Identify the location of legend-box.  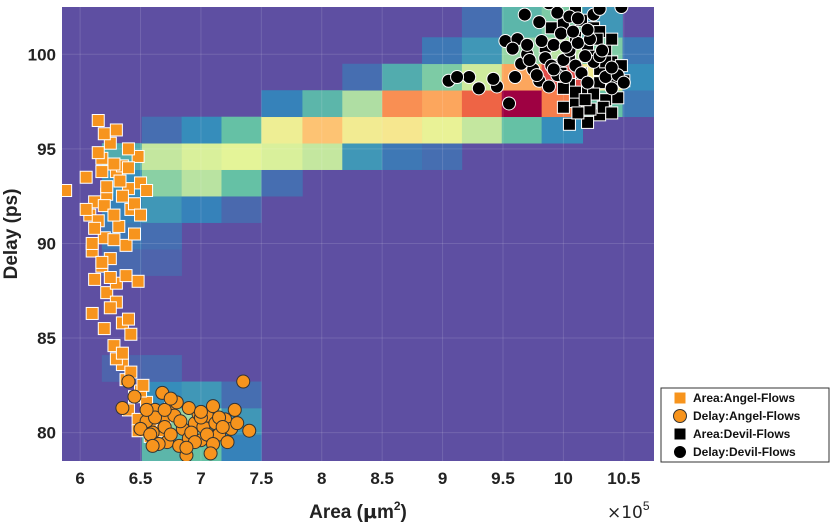
(745, 425).